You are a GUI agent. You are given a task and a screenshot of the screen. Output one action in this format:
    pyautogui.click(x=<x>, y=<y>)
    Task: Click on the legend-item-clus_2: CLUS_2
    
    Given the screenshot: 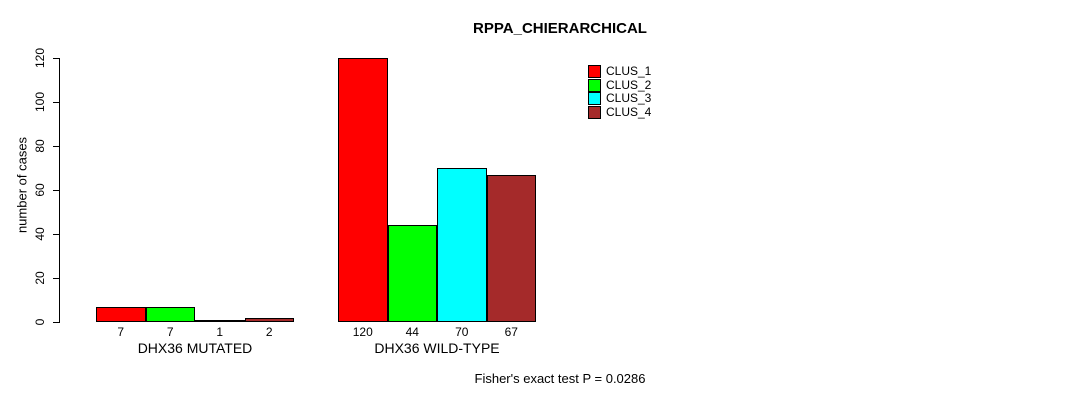 What is the action you would take?
    pyautogui.click(x=620, y=84)
    